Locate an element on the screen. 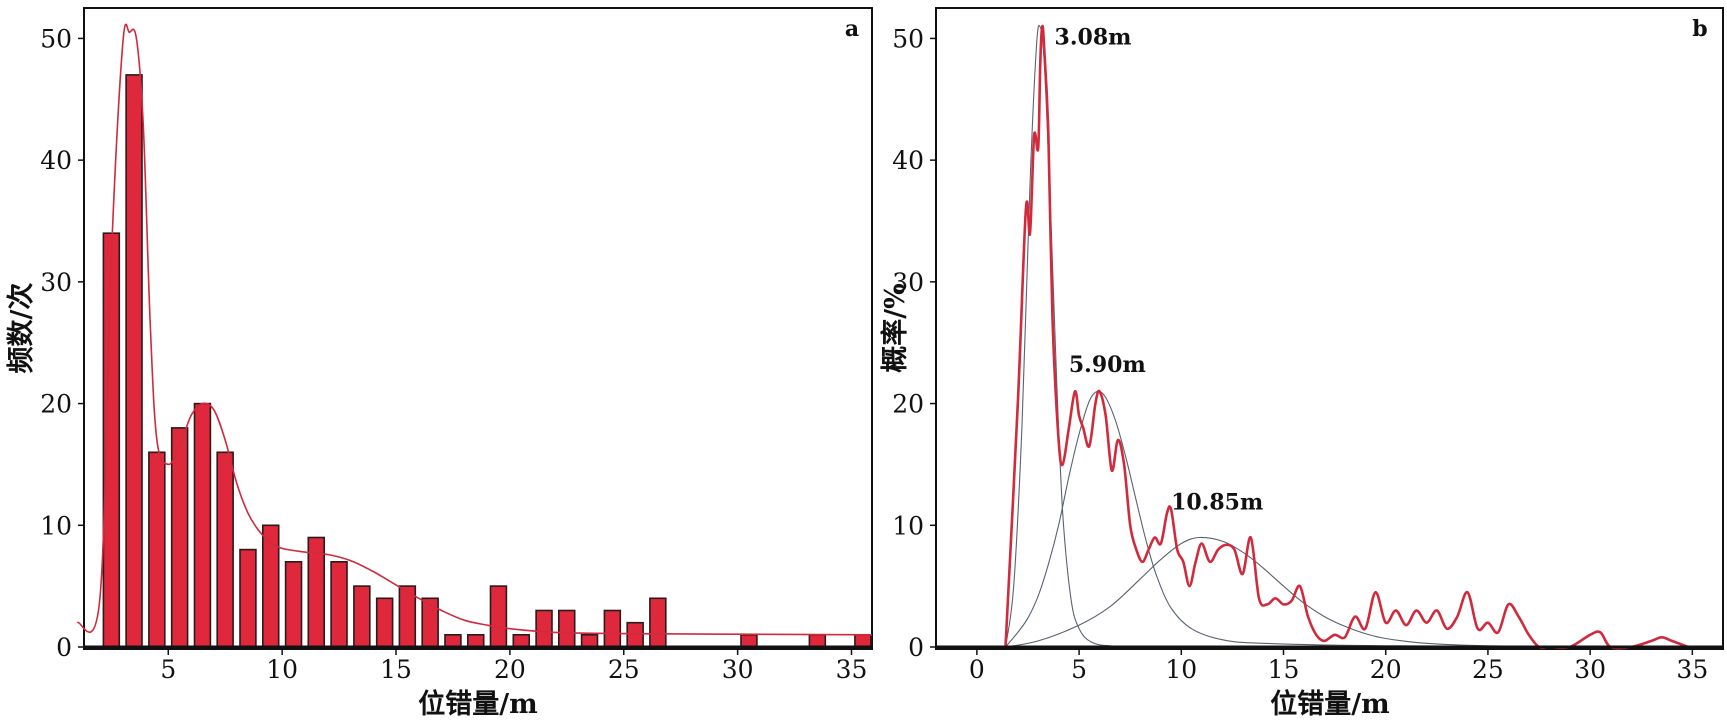 Image resolution: width=1727 pixels, height=722 pixels. peak-annotation: 10.85m is located at coordinates (1217, 502).